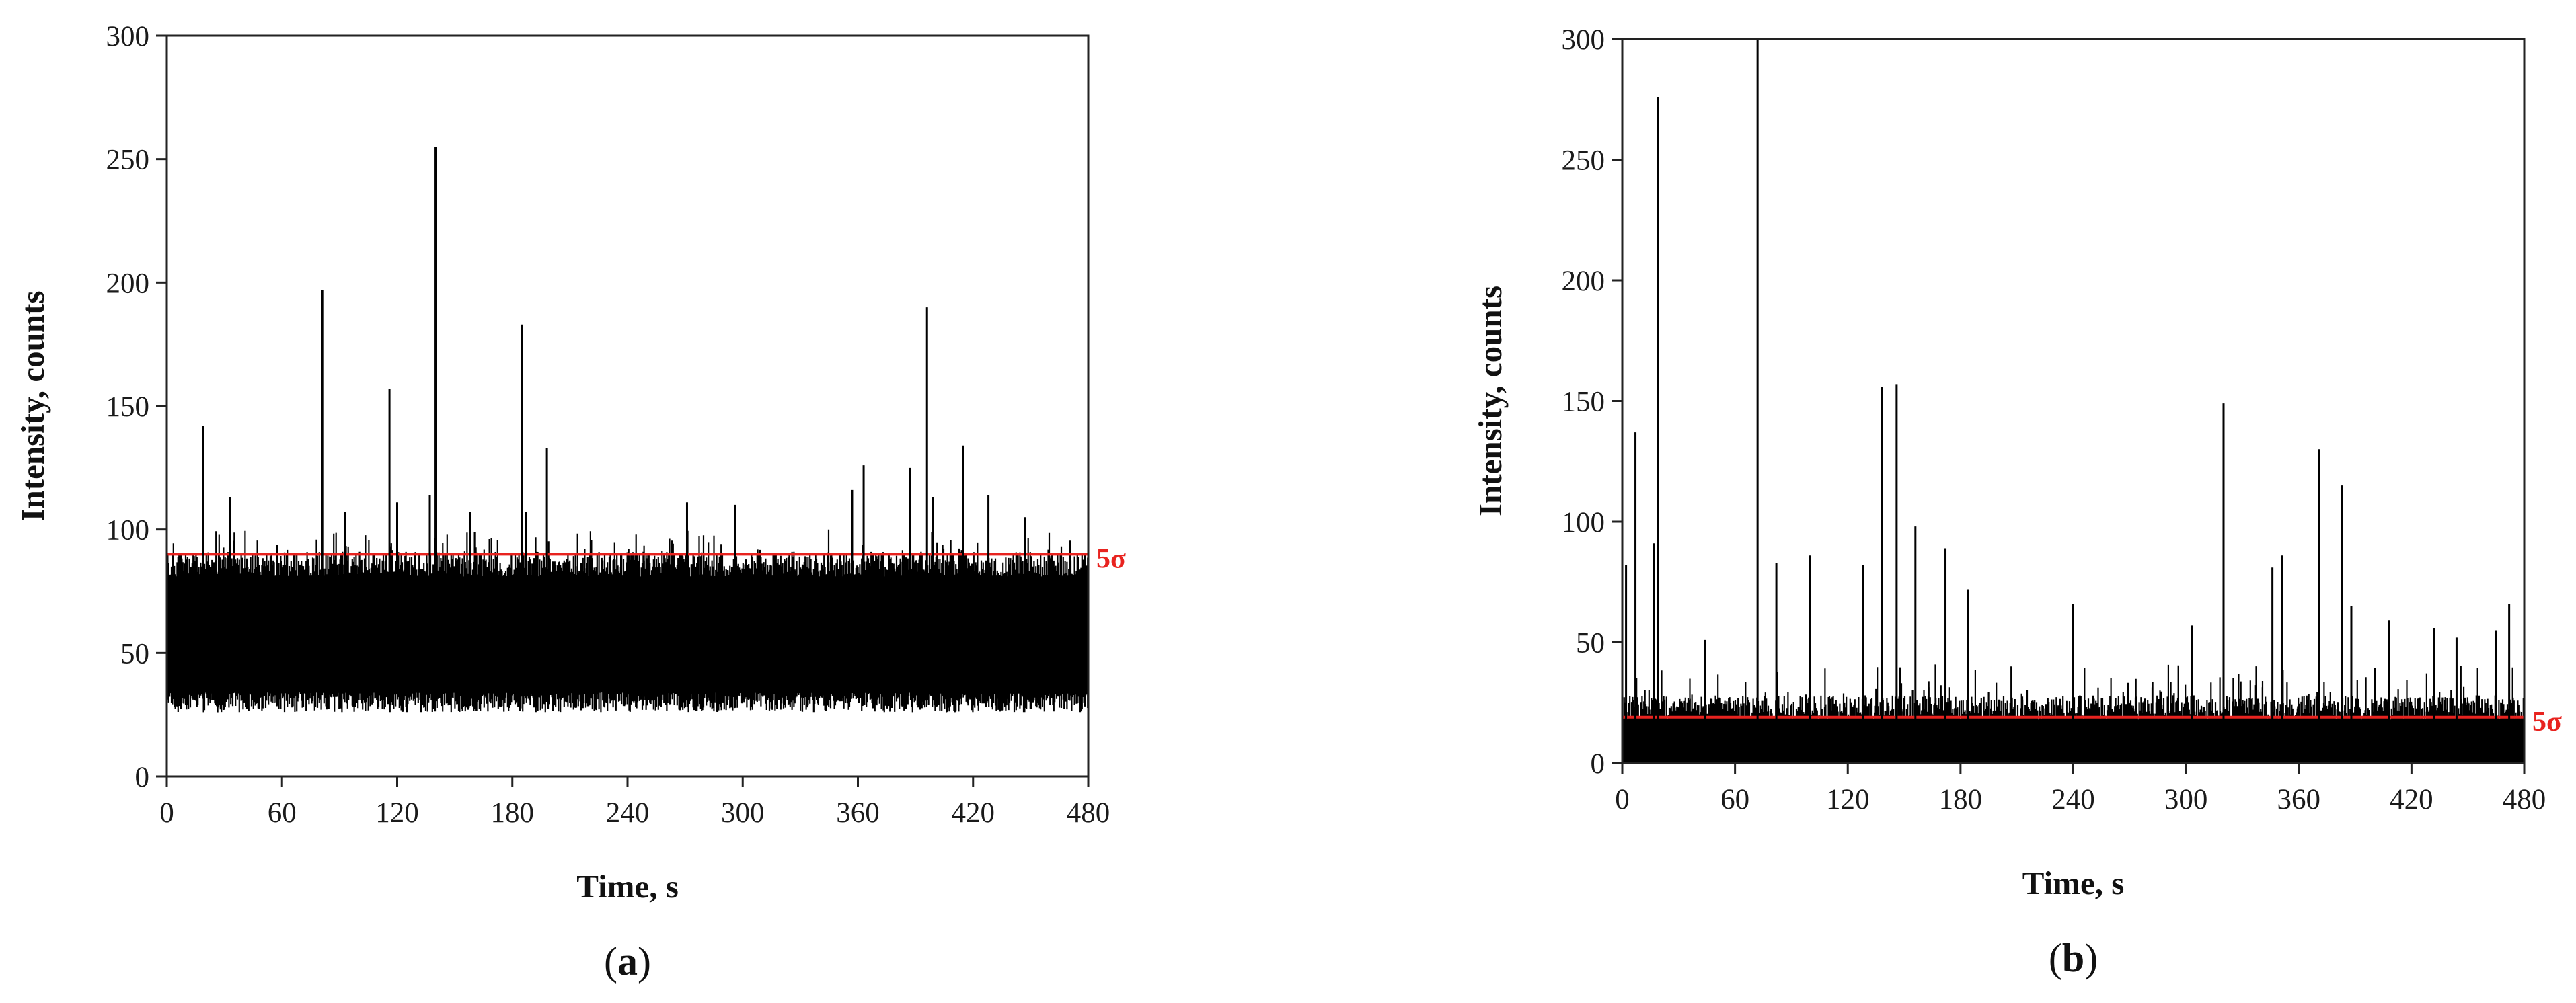 This screenshot has height=1003, width=2576. What do you see at coordinates (627, 621) in the screenshot?
I see `chart-a-baseline-series` at bounding box center [627, 621].